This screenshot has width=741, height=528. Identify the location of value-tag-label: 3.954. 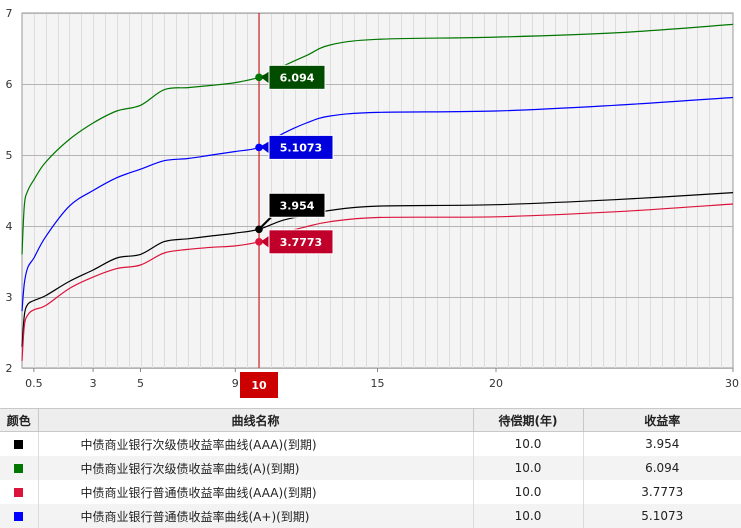
(297, 205).